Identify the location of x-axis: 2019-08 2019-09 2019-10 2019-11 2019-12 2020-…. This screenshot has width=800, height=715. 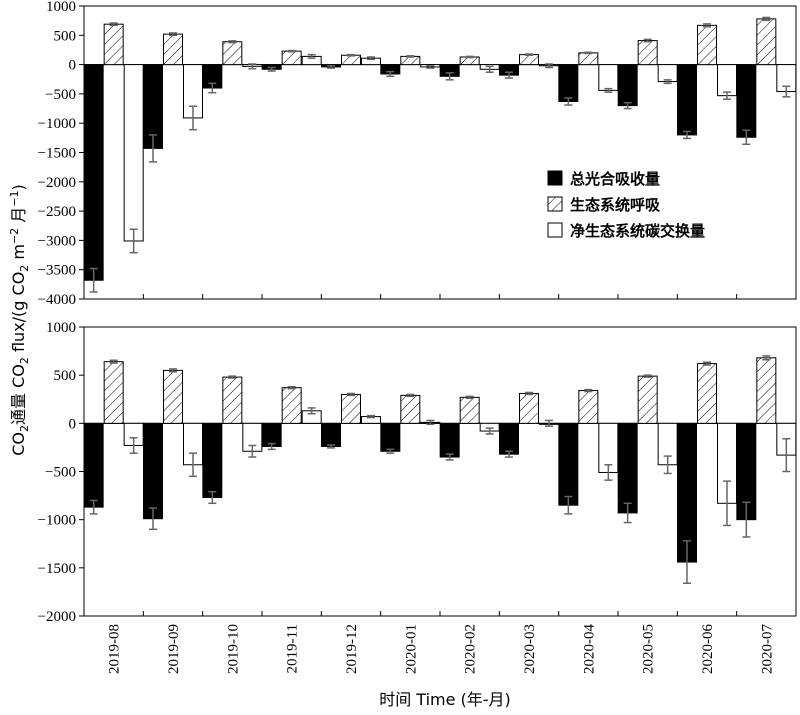
(441, 649).